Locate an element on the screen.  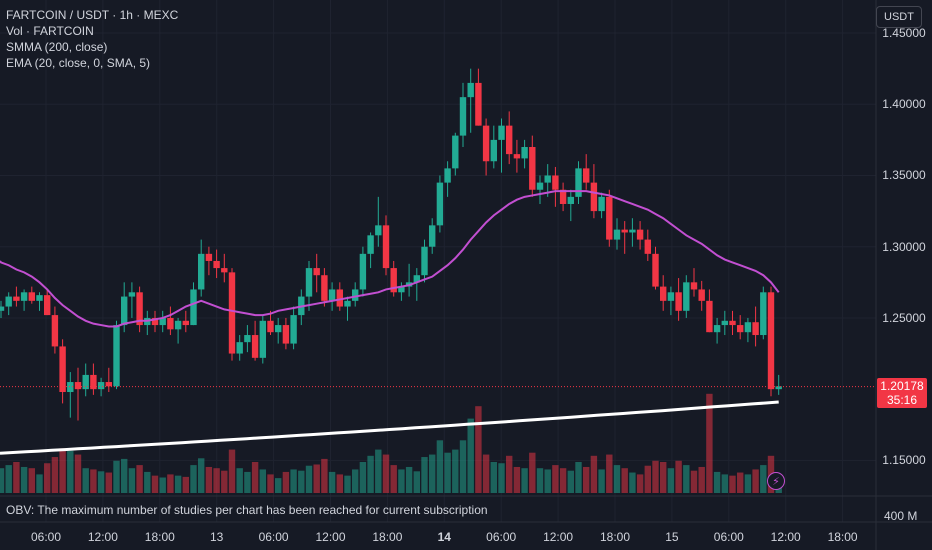
currency-button: USDT is located at coordinates (899, 17).